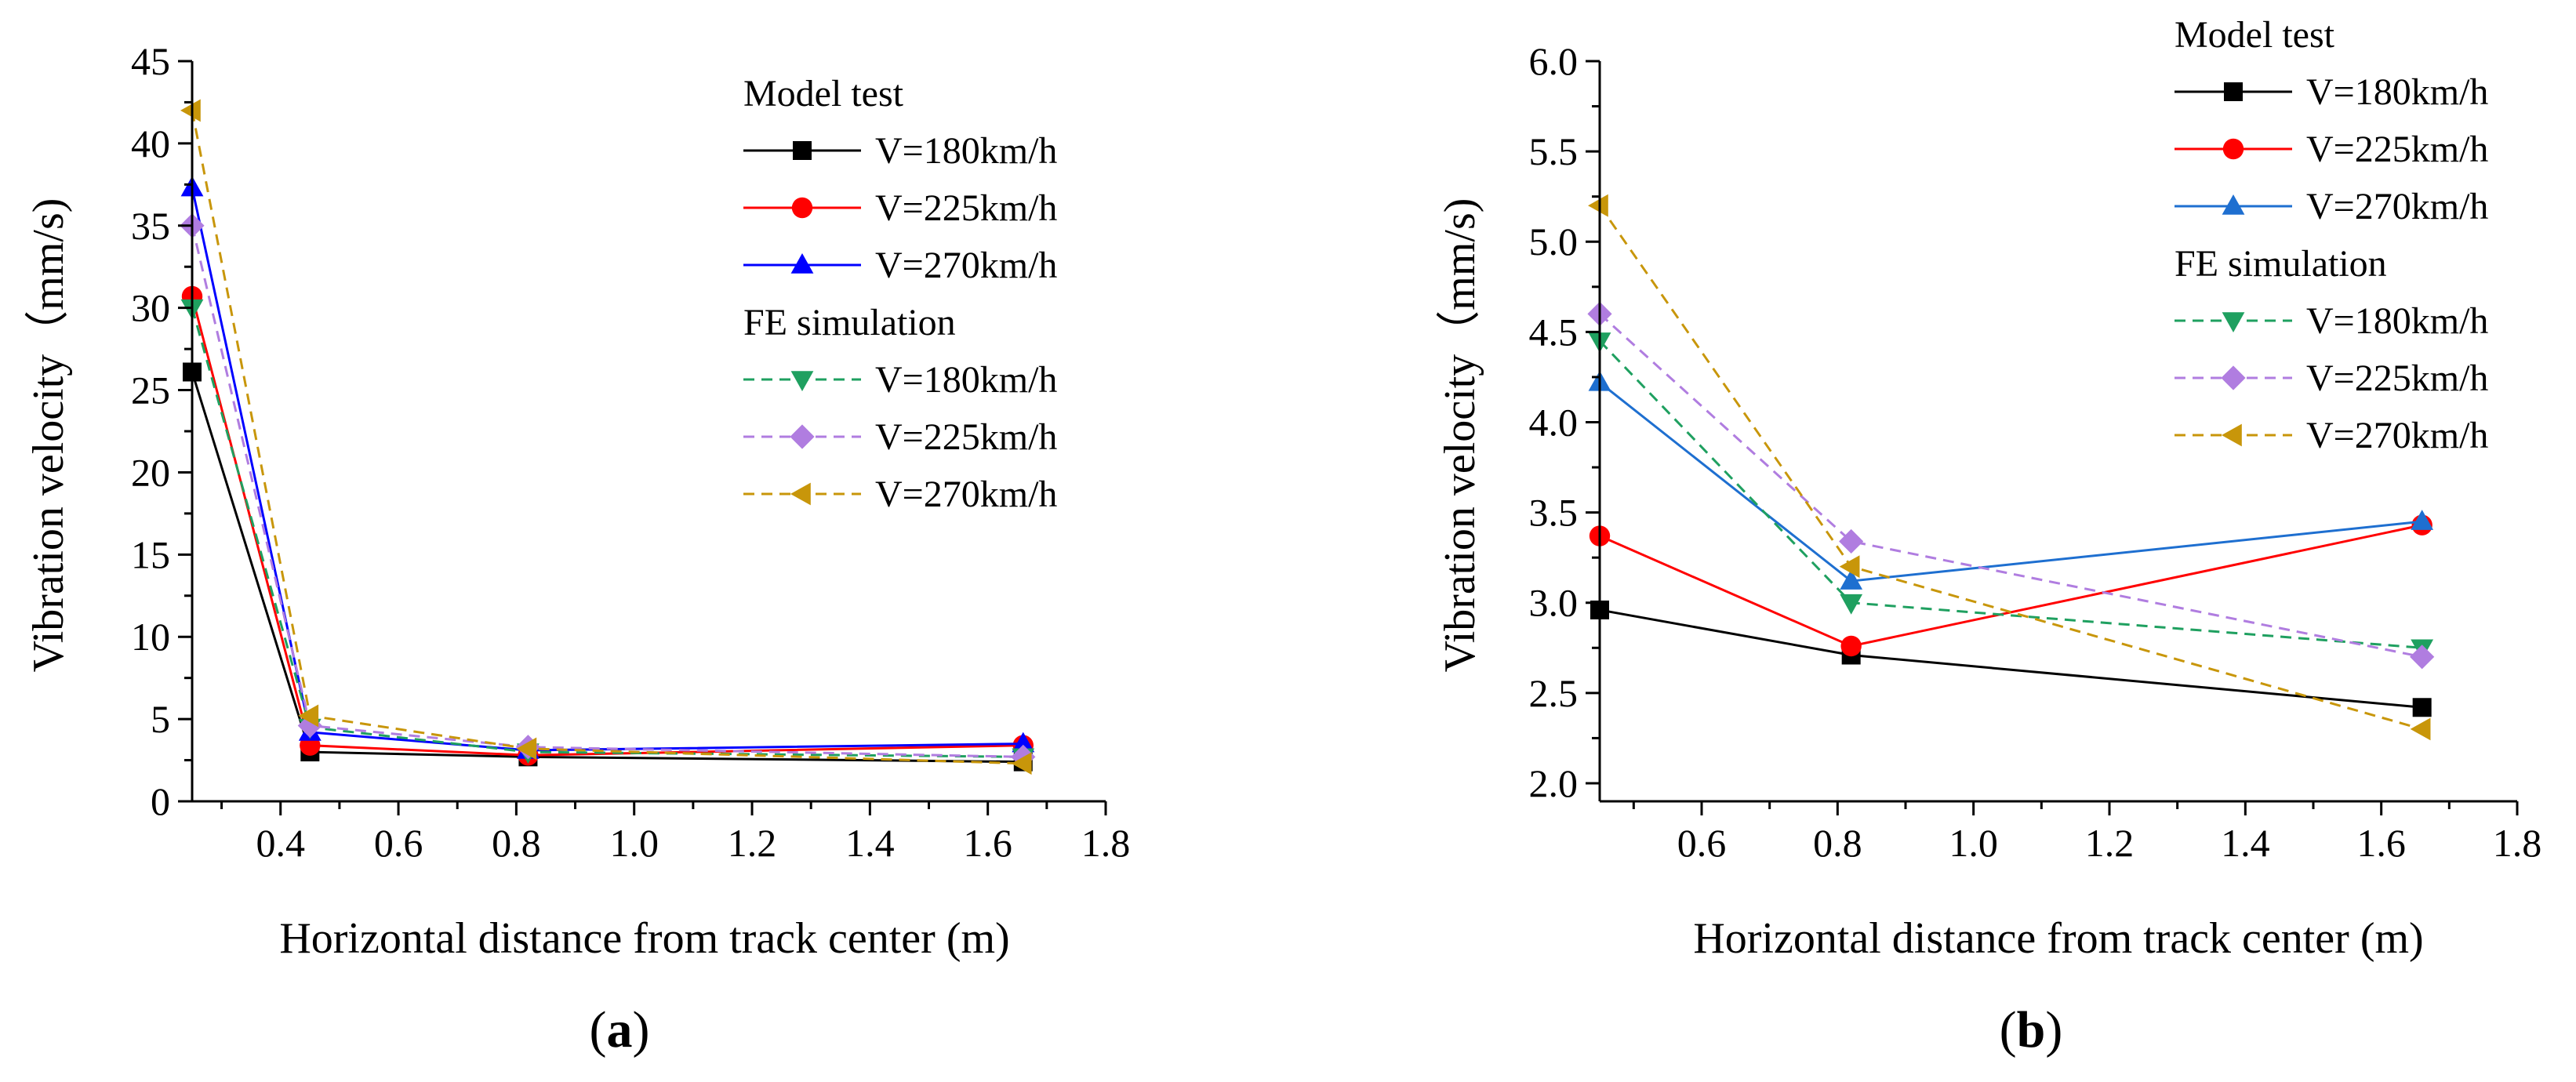 The image size is (2576, 1082). Describe the element at coordinates (2031, 1029) in the screenshot. I see `panel-label-b: (b)` at that location.